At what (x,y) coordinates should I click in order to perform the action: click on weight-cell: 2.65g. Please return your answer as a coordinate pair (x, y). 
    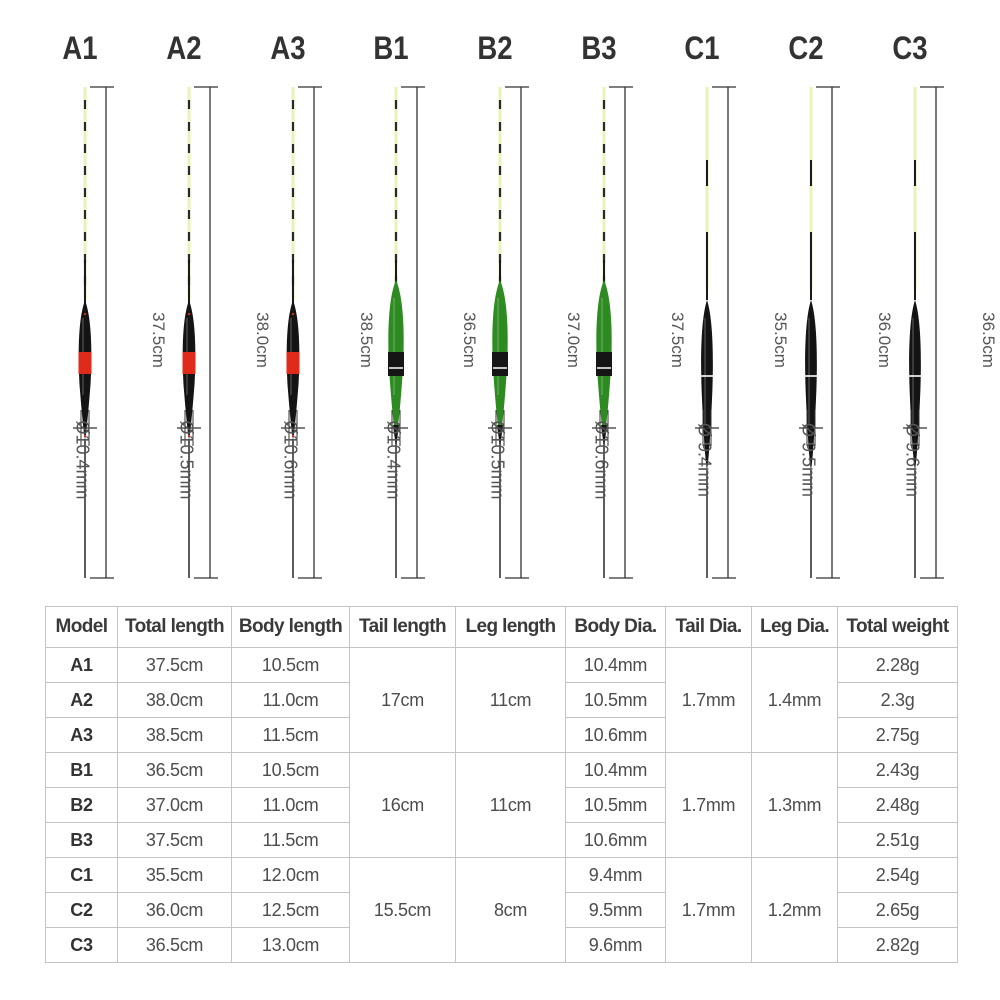
    Looking at the image, I should click on (897, 910).